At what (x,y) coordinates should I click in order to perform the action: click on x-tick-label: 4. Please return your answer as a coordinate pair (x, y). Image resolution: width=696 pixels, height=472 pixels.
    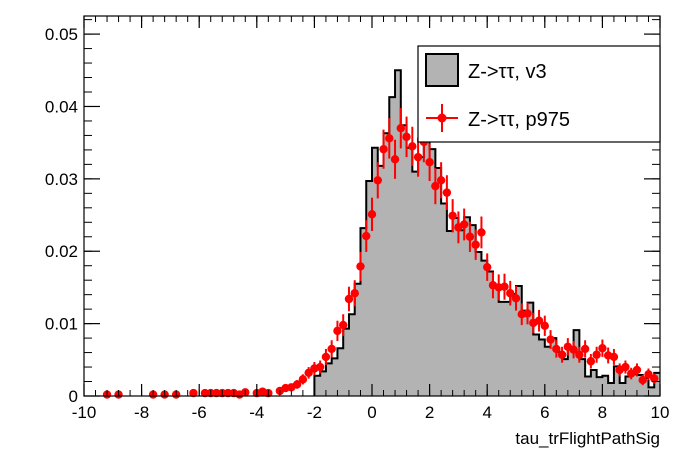
    Looking at the image, I should click on (486, 412).